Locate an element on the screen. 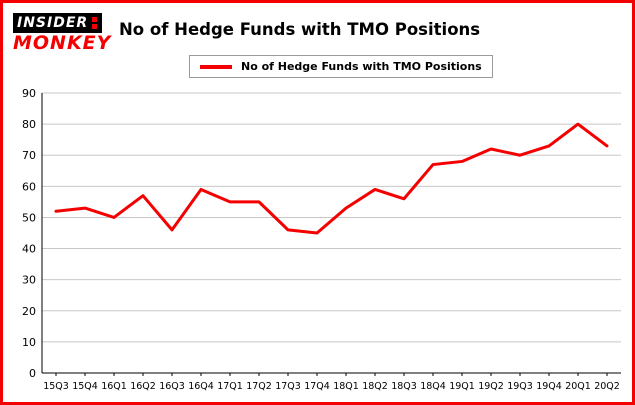  x-tick-label: 17Q2 is located at coordinates (259, 386).